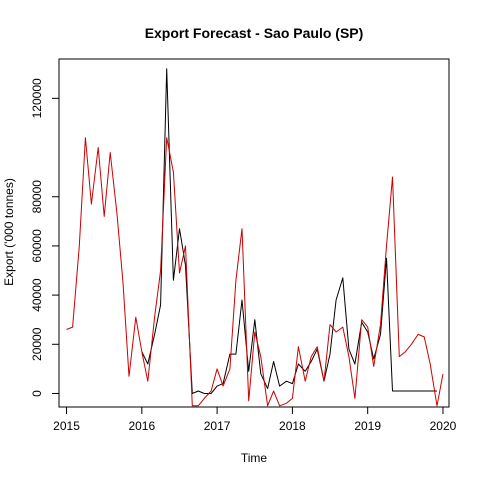 This screenshot has width=480, height=480. I want to click on y-tick-label: 120000, so click(37, 98).